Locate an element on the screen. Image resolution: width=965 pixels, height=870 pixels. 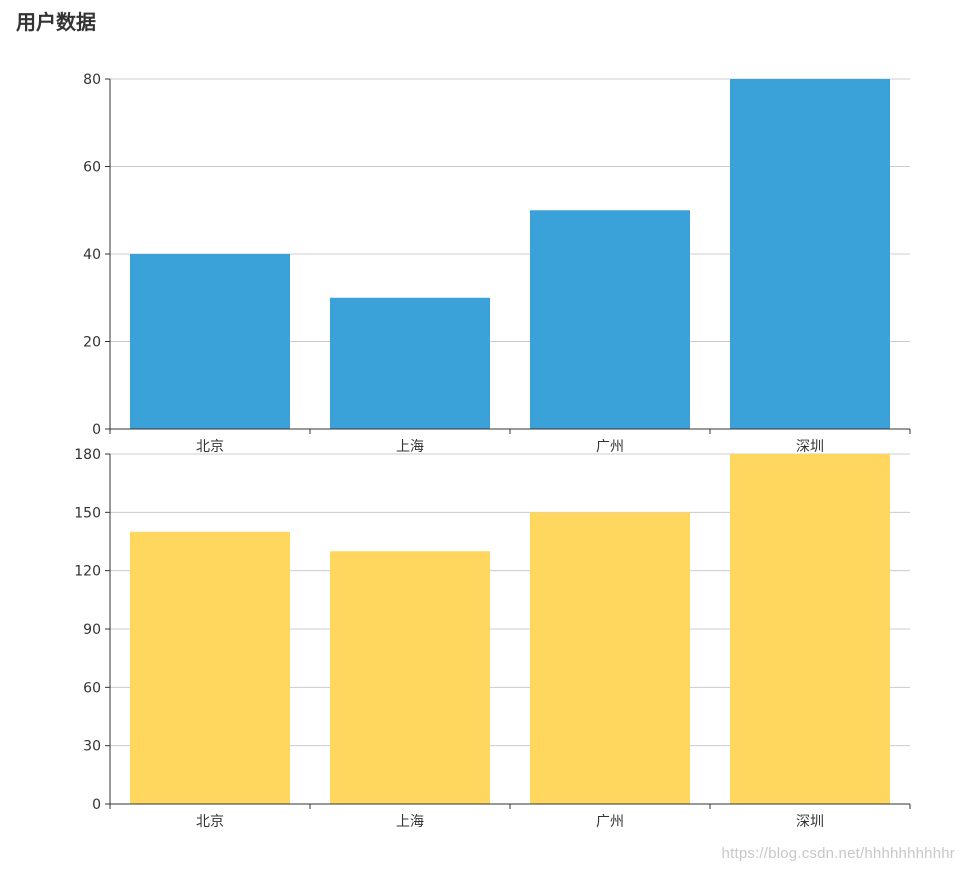
y-tick-label: 30 is located at coordinates (92, 747).